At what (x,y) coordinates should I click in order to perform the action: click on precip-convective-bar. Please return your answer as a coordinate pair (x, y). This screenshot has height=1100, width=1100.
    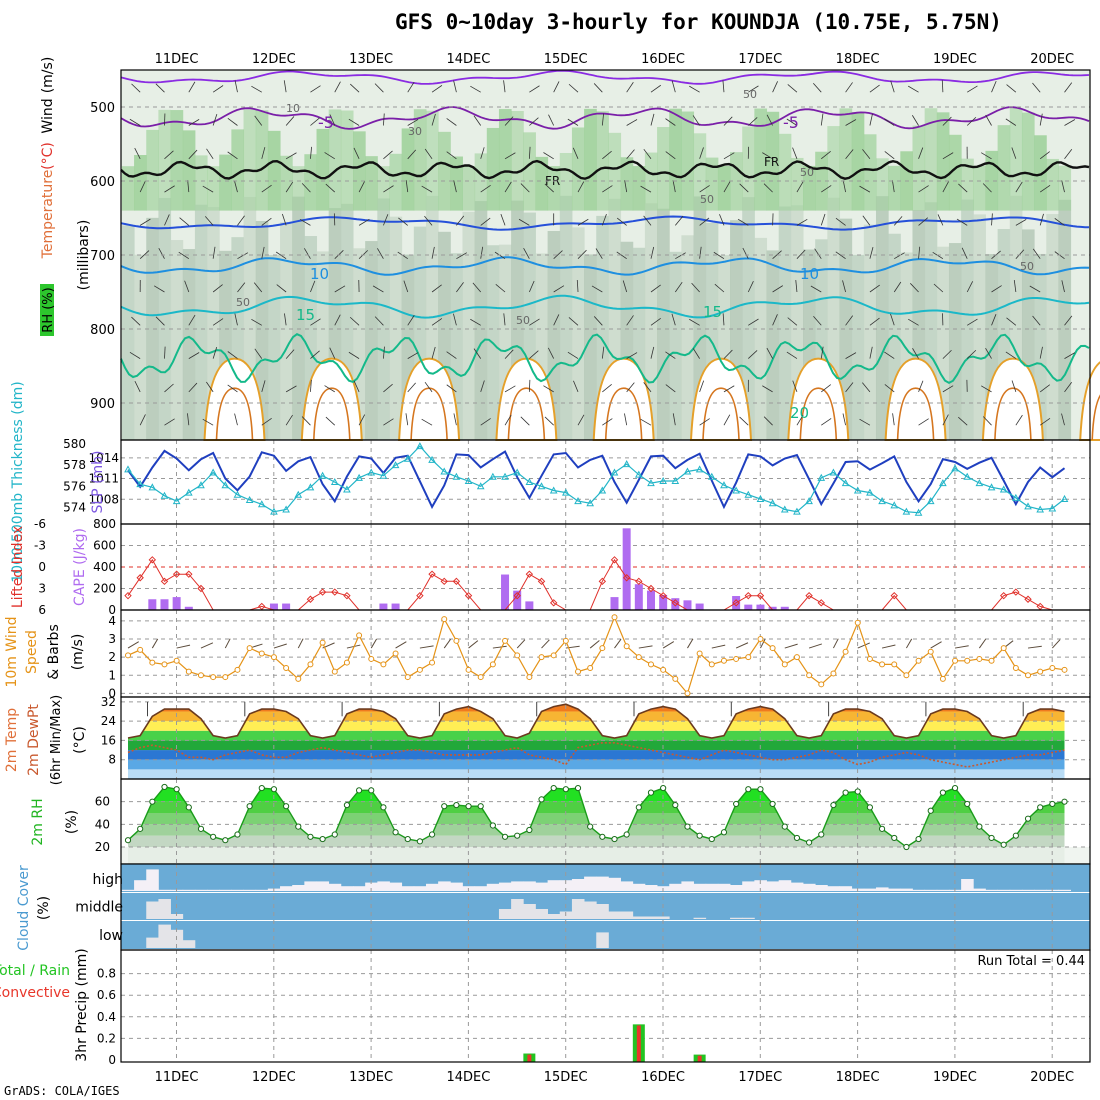
    Looking at the image, I should click on (638, 1043).